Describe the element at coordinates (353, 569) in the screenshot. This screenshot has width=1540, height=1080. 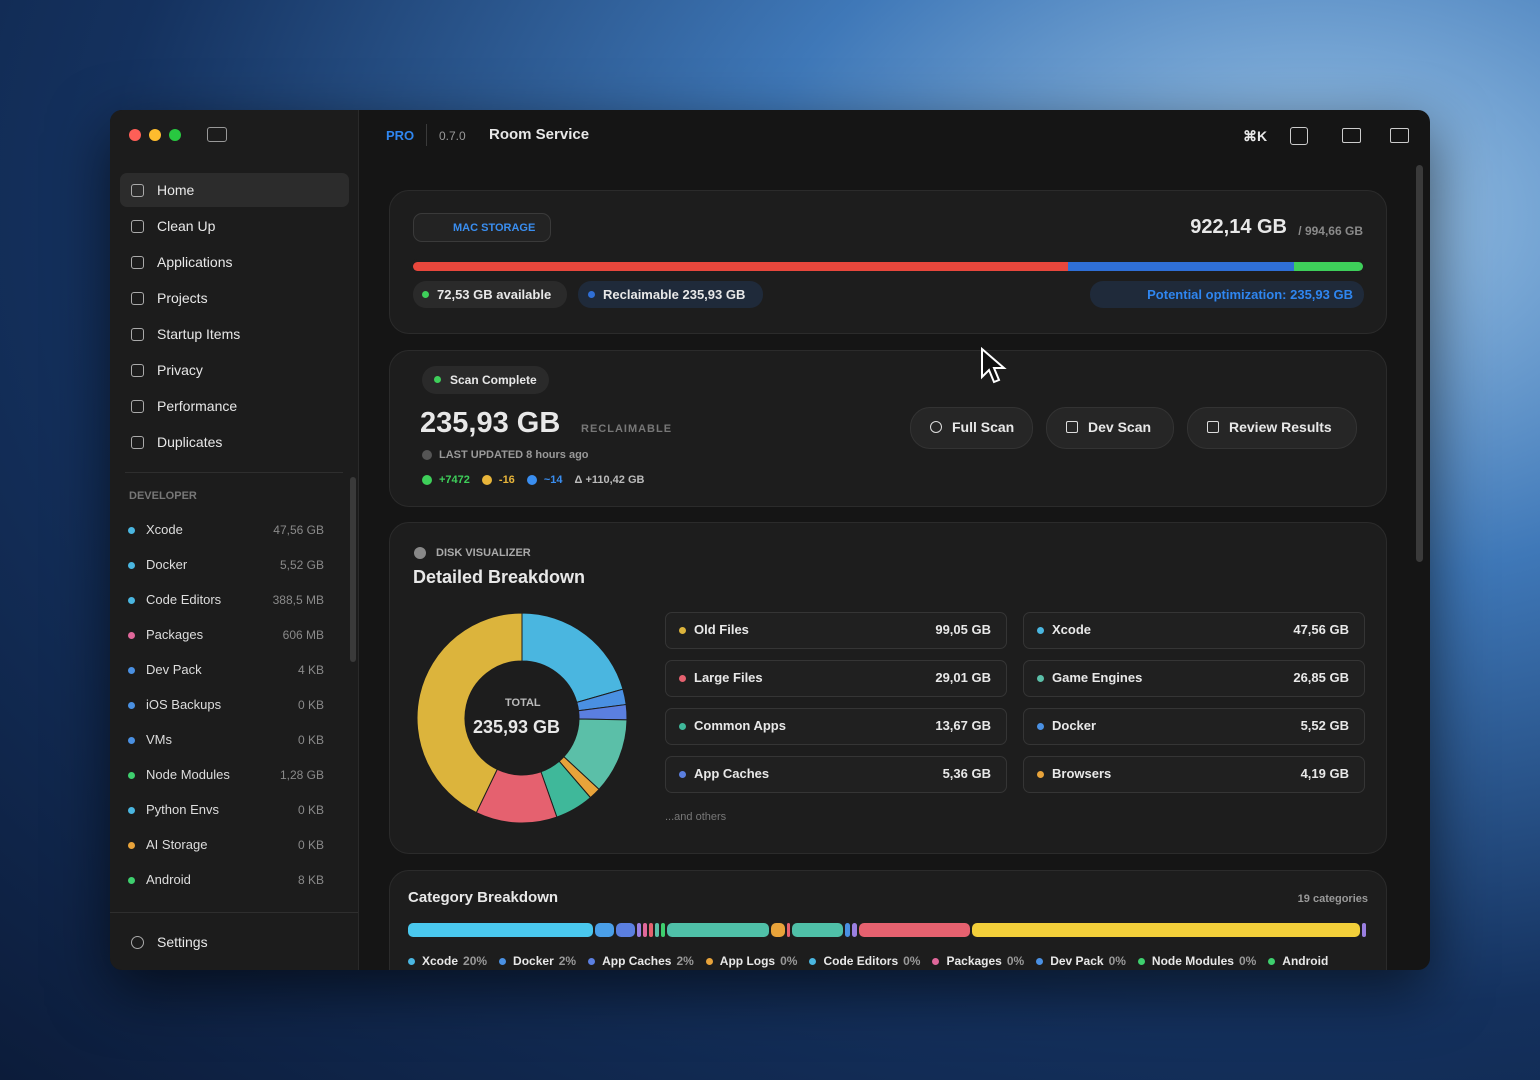
I see `sidebar-scrollbar` at that location.